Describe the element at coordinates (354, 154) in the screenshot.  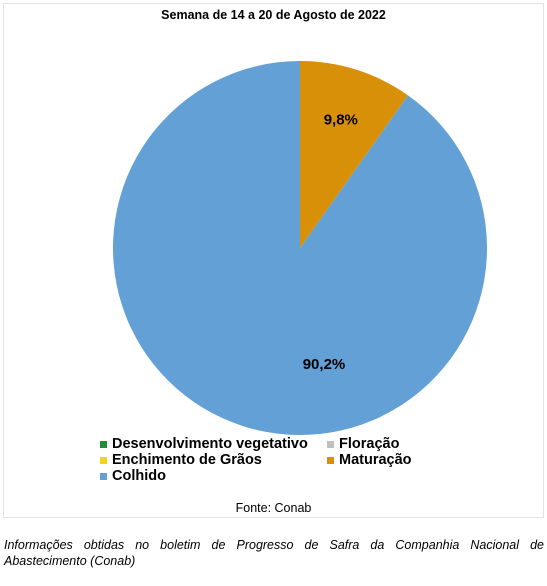
I see `pie-slice-matura-o` at that location.